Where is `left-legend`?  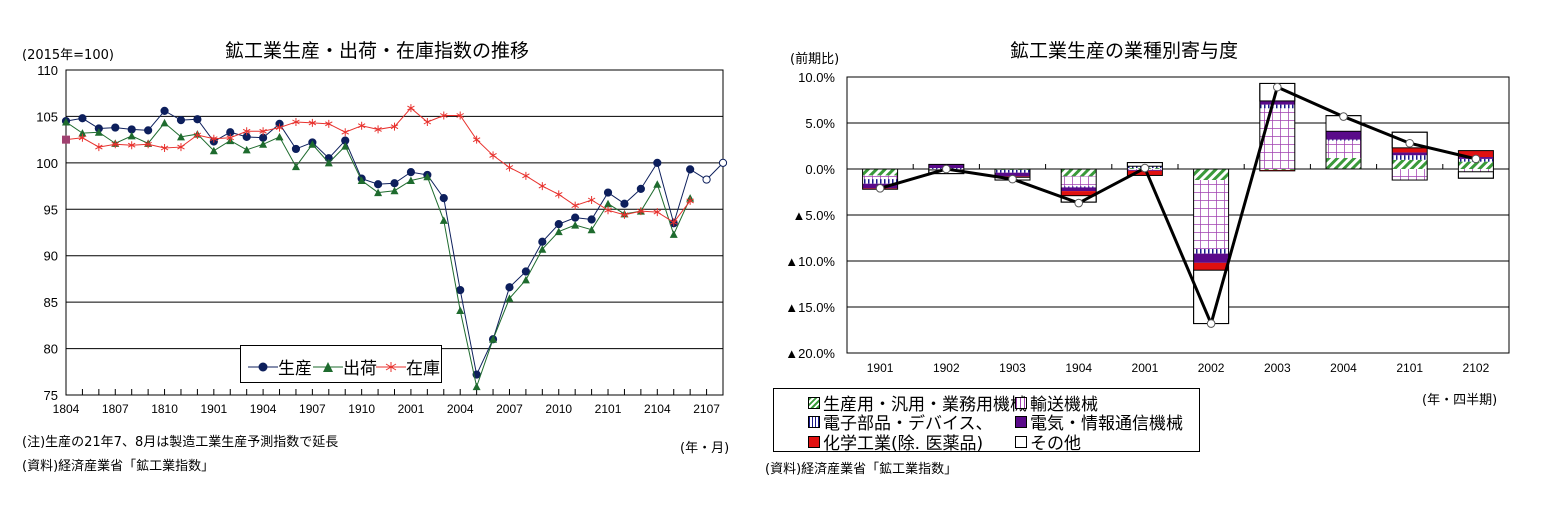
left-legend is located at coordinates (341, 364).